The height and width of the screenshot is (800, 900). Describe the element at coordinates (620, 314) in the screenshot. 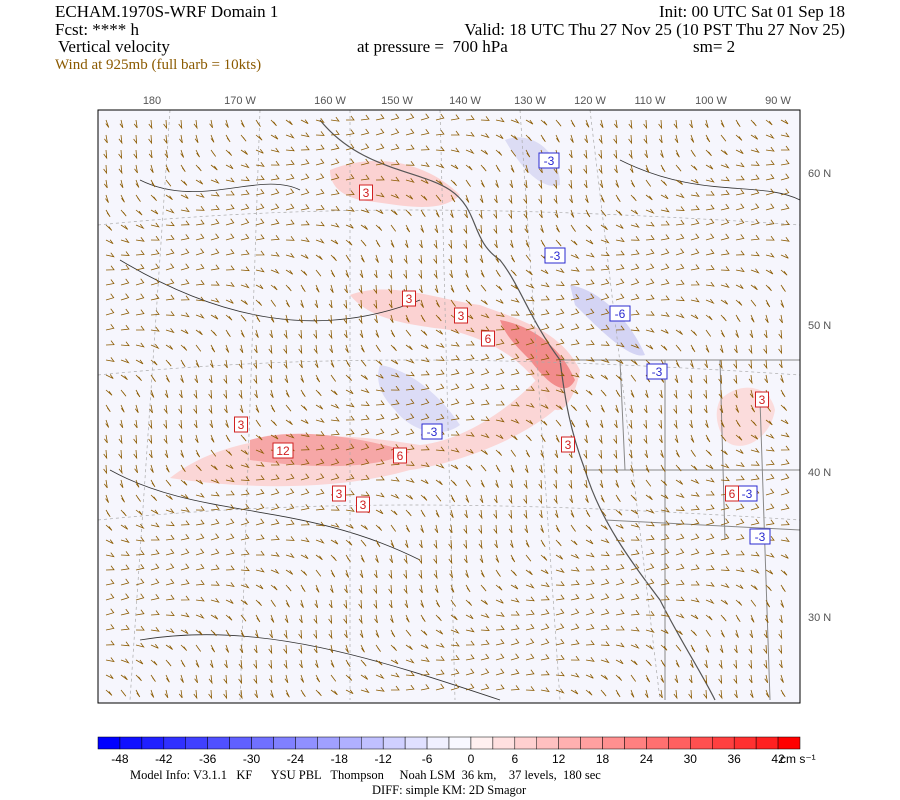

I see `contour-label: -6` at that location.